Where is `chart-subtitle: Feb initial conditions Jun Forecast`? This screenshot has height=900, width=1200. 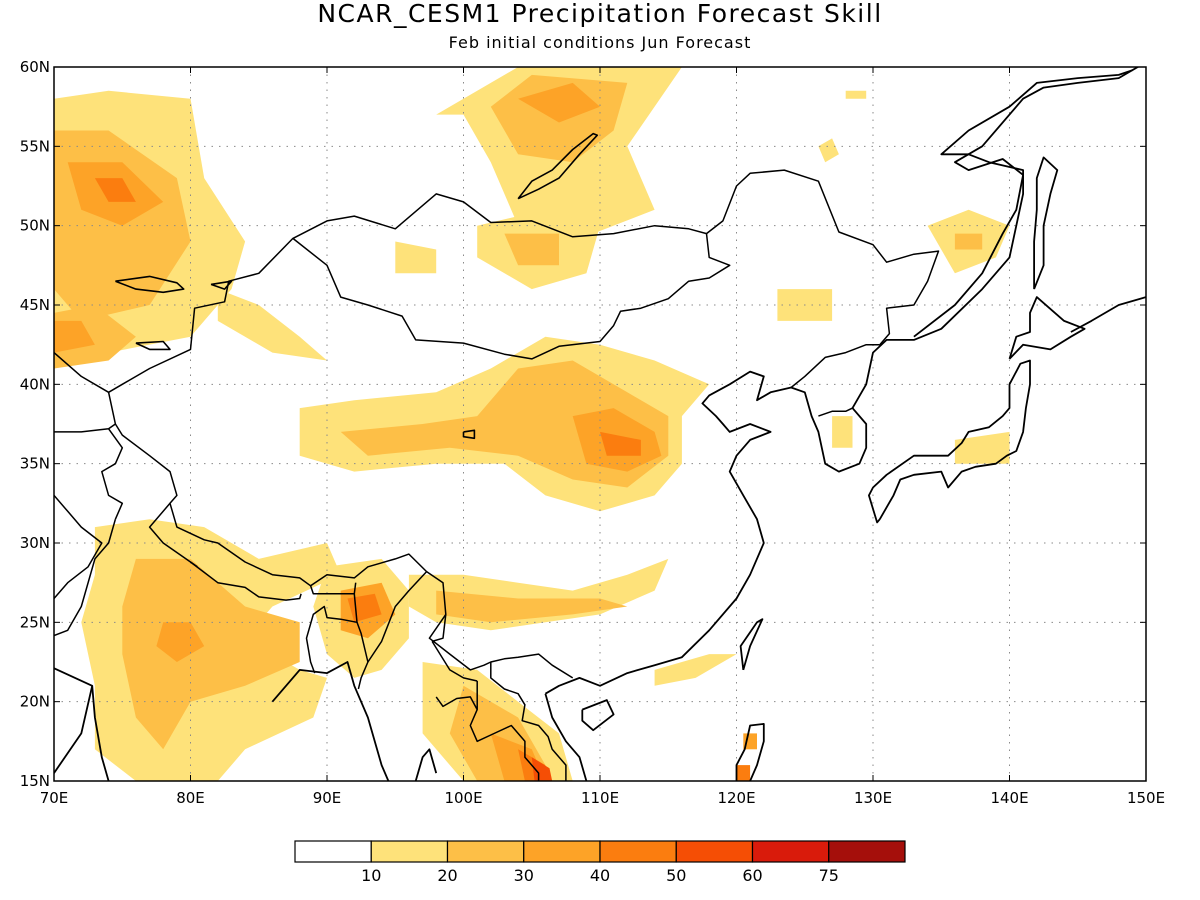
chart-subtitle: Feb initial conditions Jun Forecast is located at coordinates (600, 42).